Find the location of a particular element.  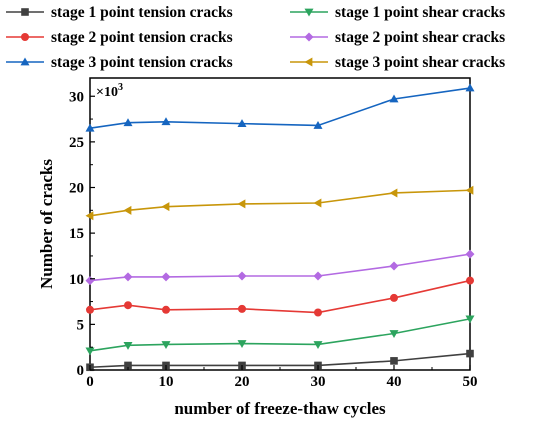

legend-label: stage 2 point tension cracks is located at coordinates (142, 37).